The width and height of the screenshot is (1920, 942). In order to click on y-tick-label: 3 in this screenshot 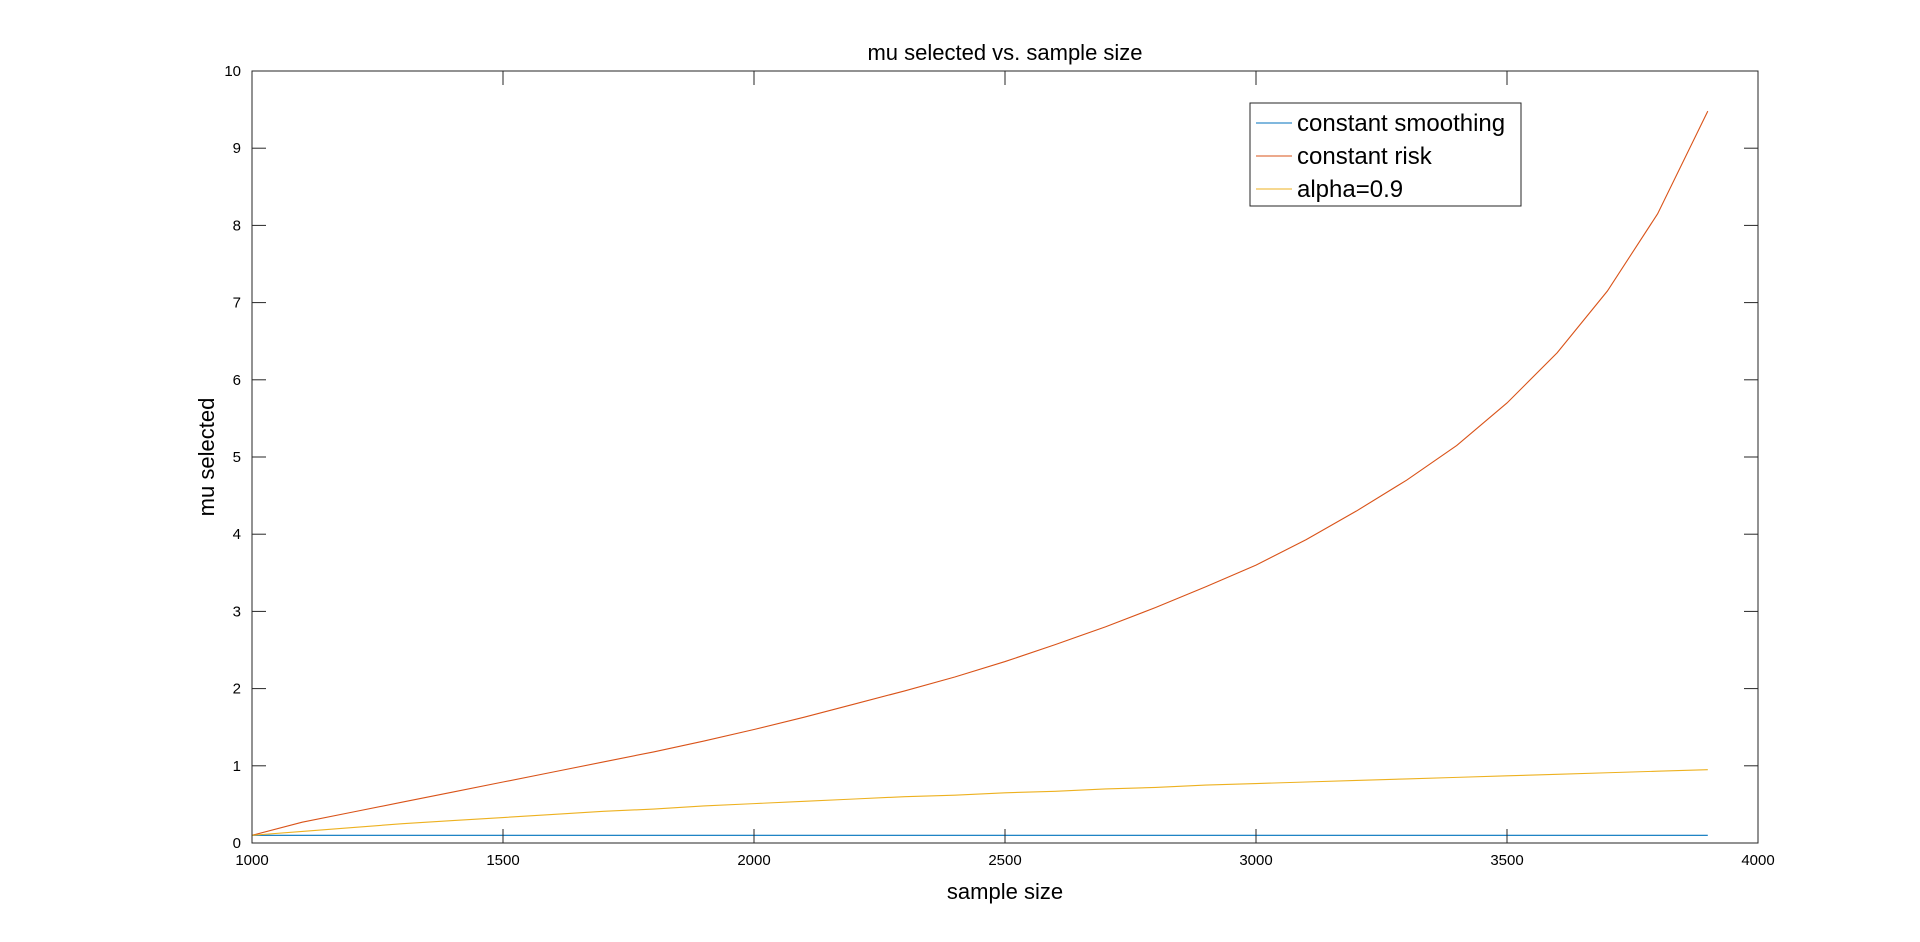, I will do `click(237, 611)`.